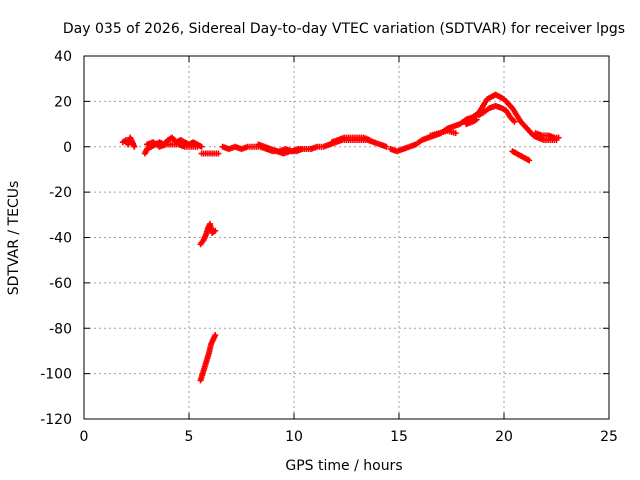  Describe the element at coordinates (84, 437) in the screenshot. I see `x-tick-label: 0` at that location.